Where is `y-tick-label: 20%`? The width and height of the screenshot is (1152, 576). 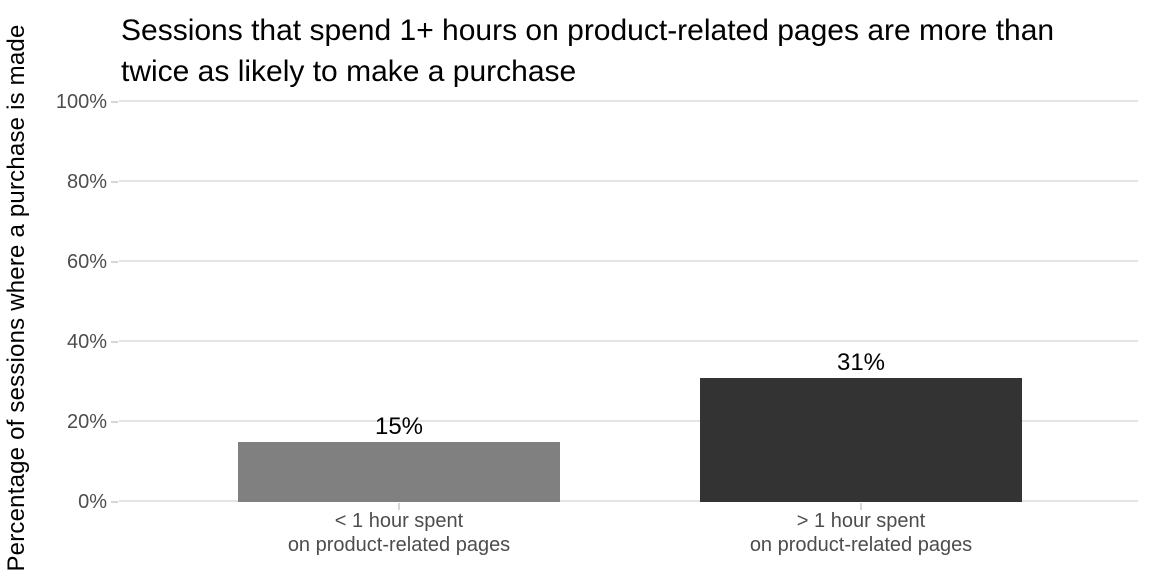 y-tick-label: 20% is located at coordinates (86, 422).